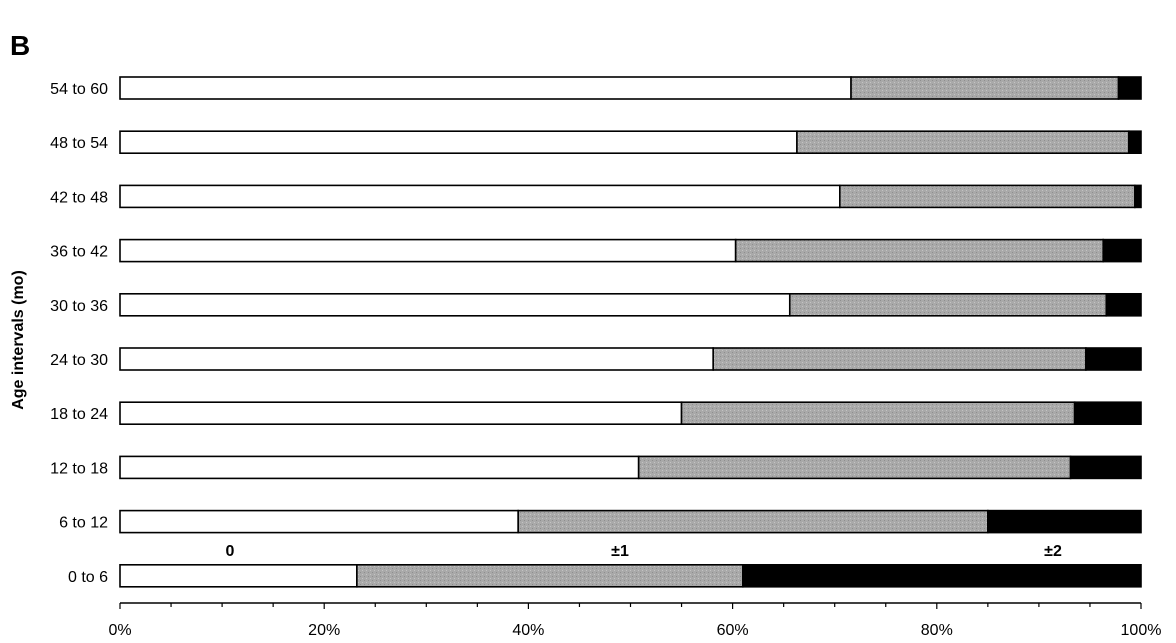 This screenshot has width=1176, height=643. I want to click on category-label: 0 to 6, so click(88, 577).